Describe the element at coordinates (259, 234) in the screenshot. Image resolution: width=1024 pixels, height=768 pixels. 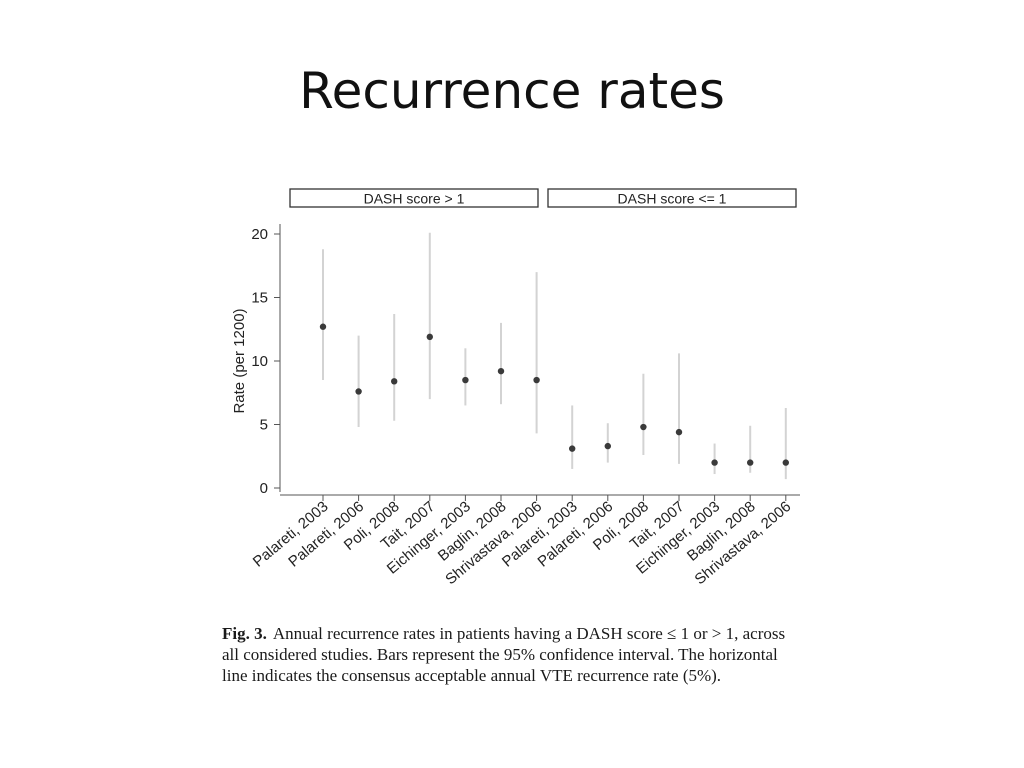
I see `y-tick-label: 20` at that location.